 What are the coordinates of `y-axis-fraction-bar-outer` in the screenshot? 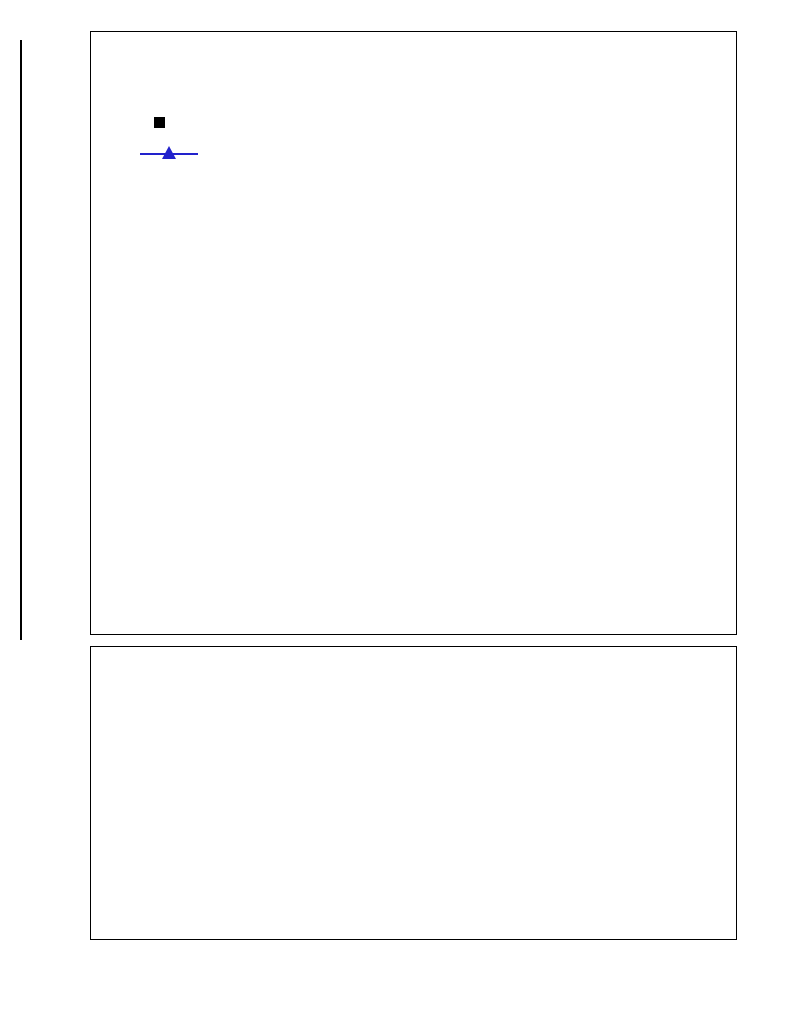 It's located at (21, 340).